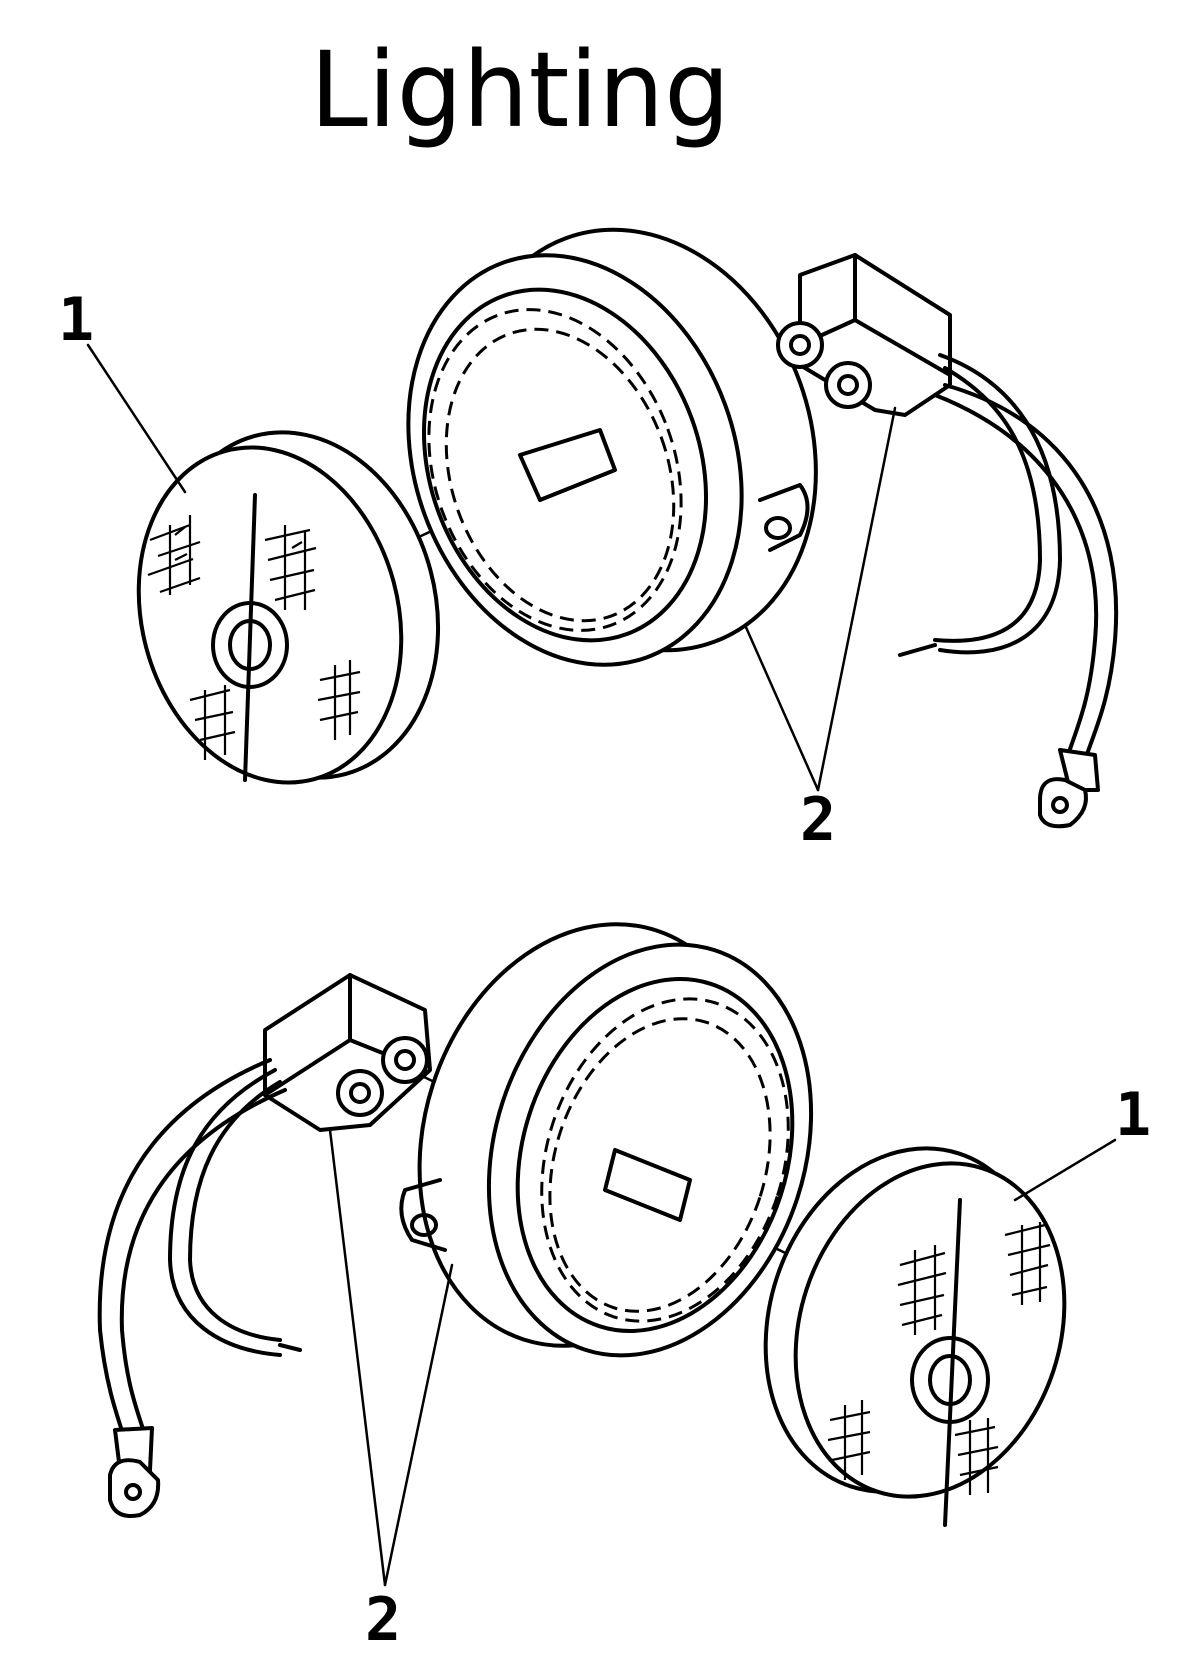 Image resolution: width=1200 pixels, height=1667 pixels. I want to click on bottom-leader-2a, so click(357, 1357).